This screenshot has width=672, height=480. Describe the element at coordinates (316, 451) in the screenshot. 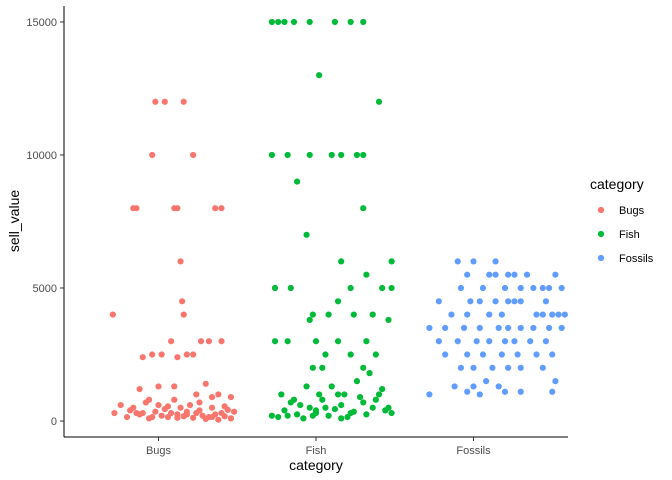

I see `x-tick-label: Fish` at that location.